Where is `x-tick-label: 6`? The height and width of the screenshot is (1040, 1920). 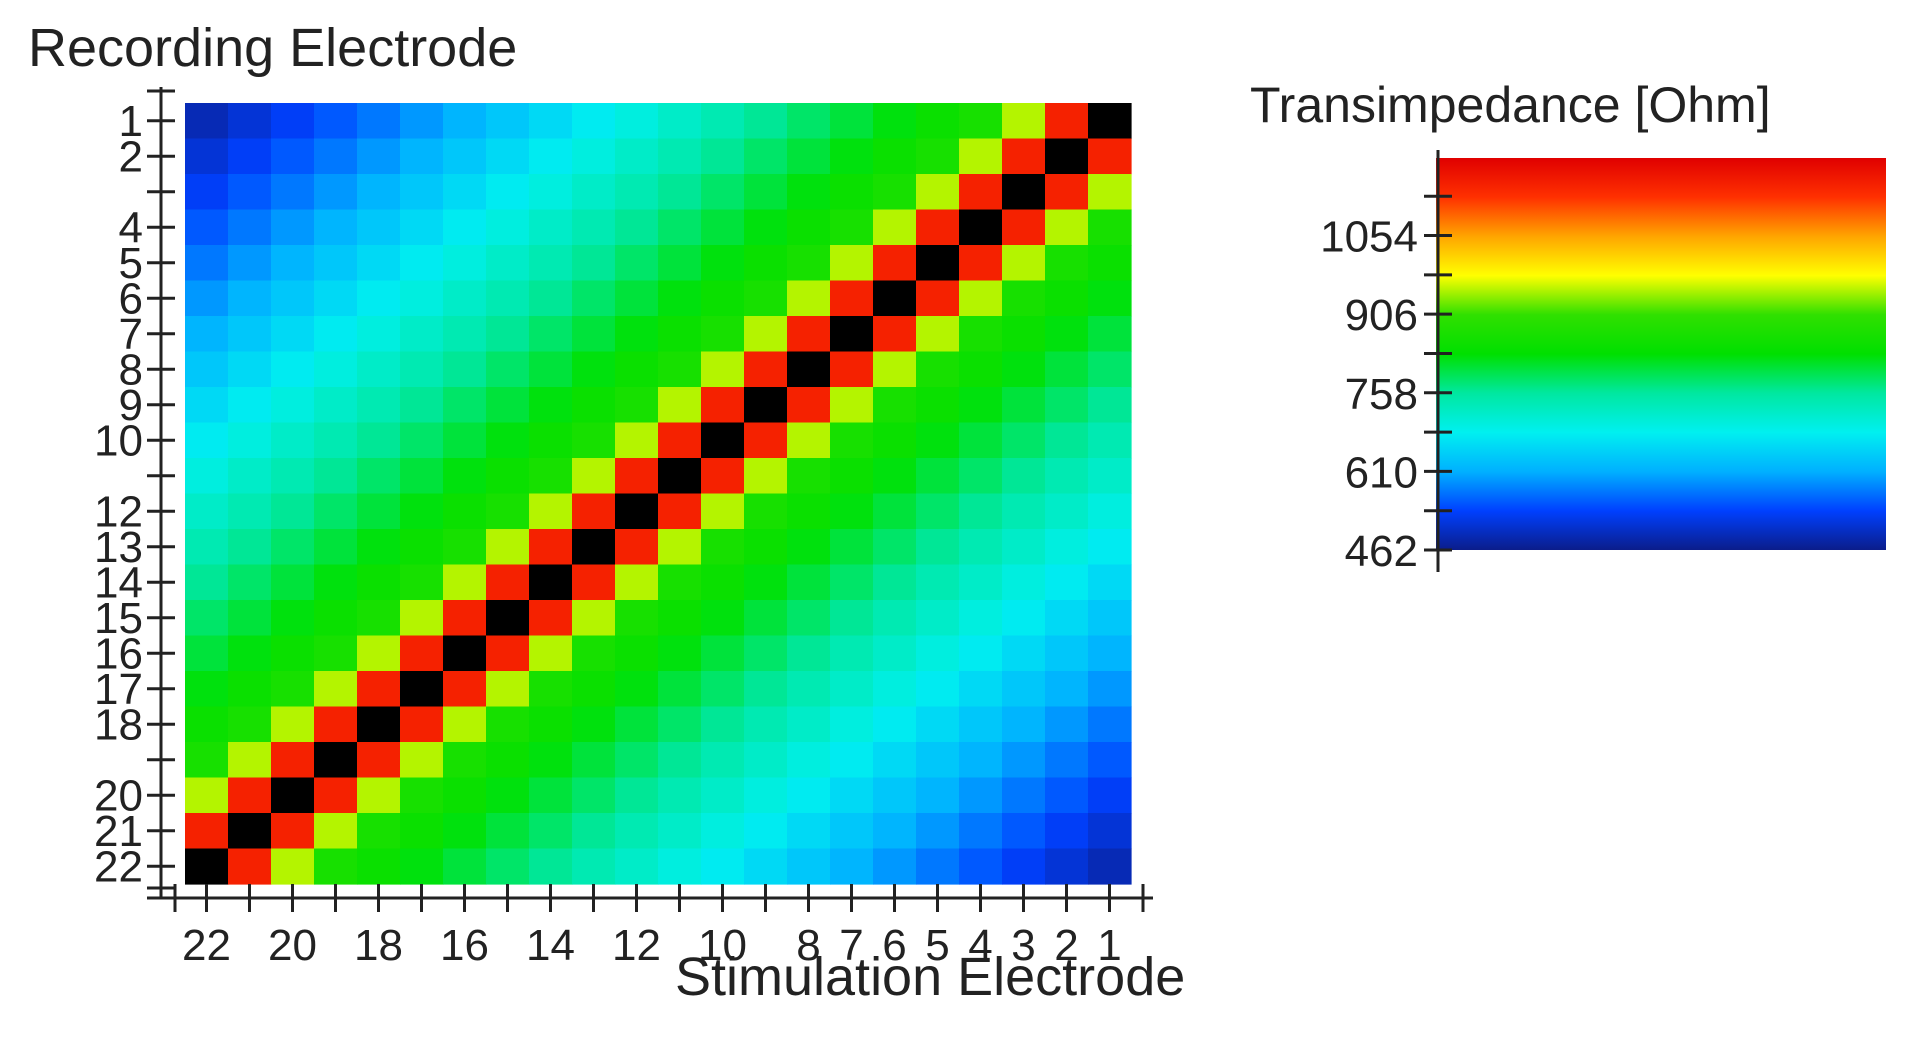
x-tick-label: 6 is located at coordinates (894, 945).